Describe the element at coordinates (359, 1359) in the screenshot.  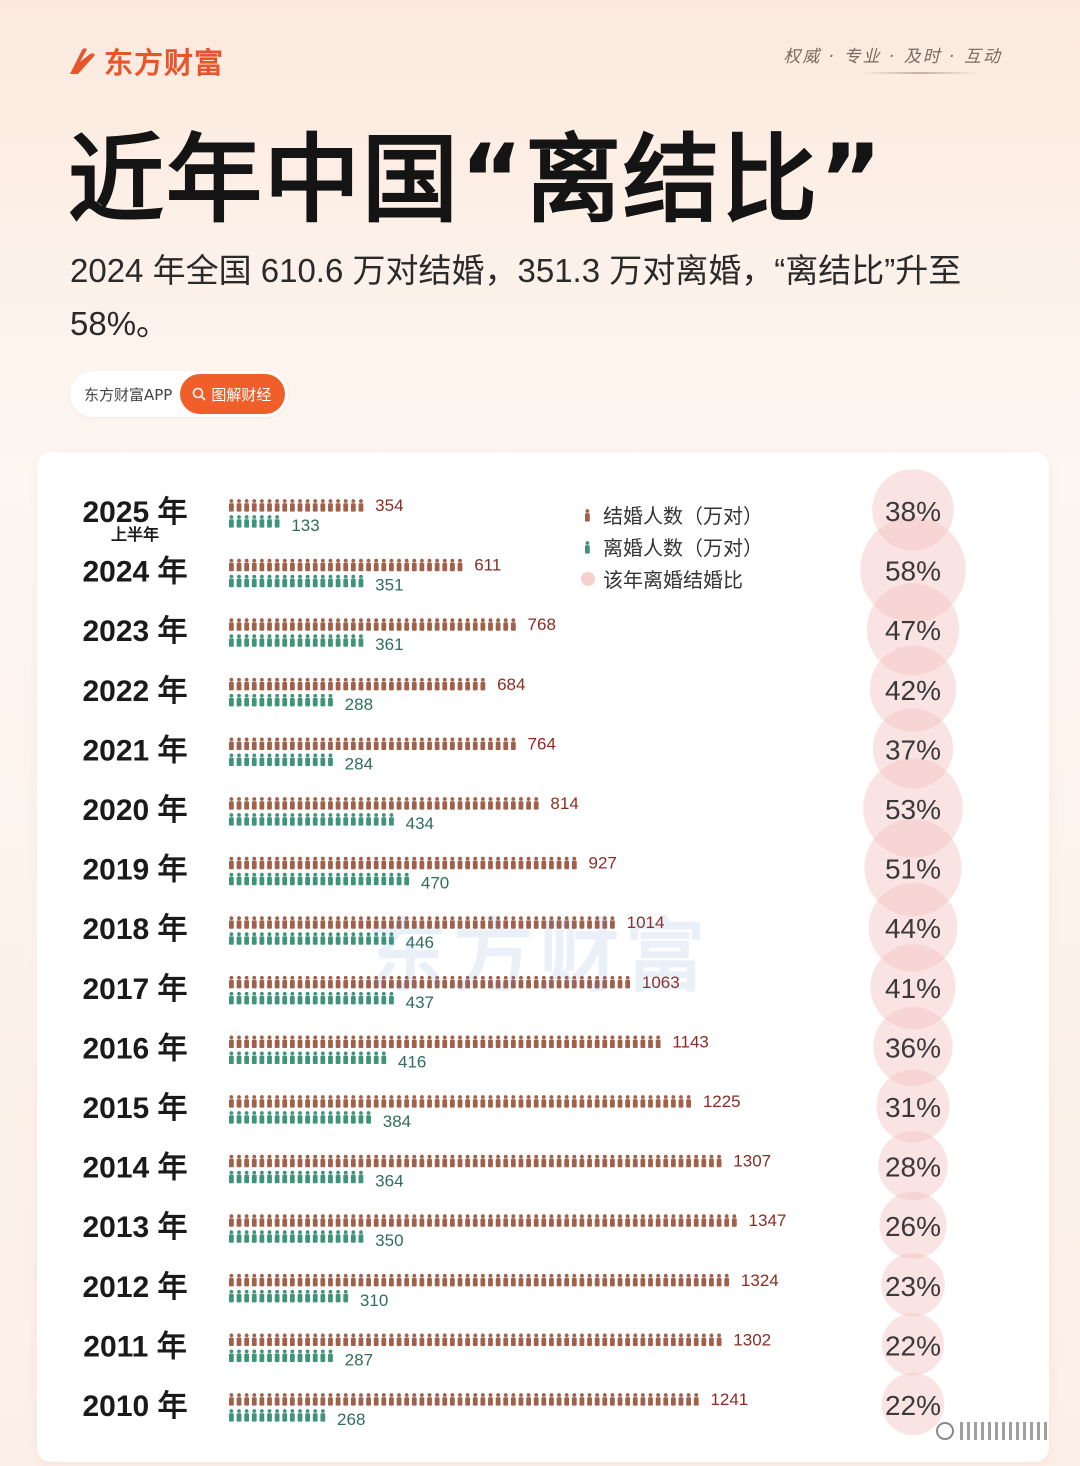
I see `divorce-value-label: 287` at that location.